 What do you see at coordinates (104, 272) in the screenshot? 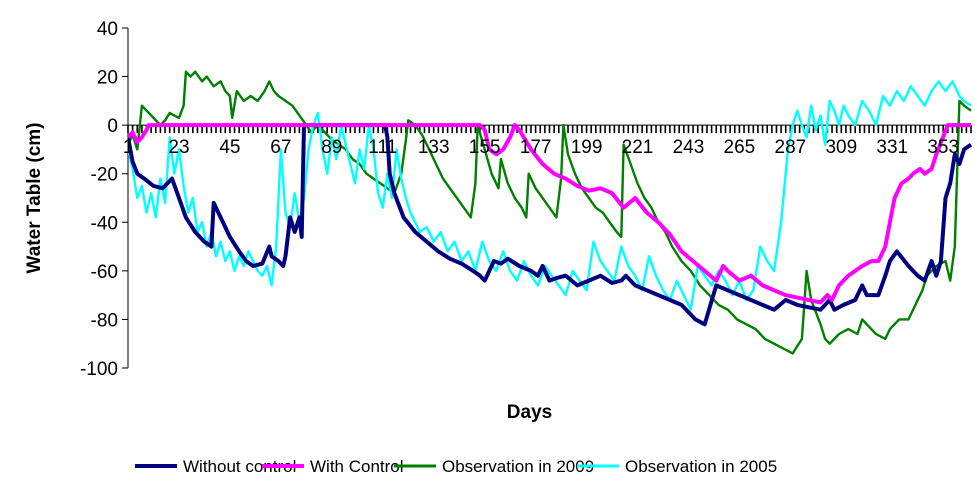
I see `y-tick-label: -60` at bounding box center [104, 272].